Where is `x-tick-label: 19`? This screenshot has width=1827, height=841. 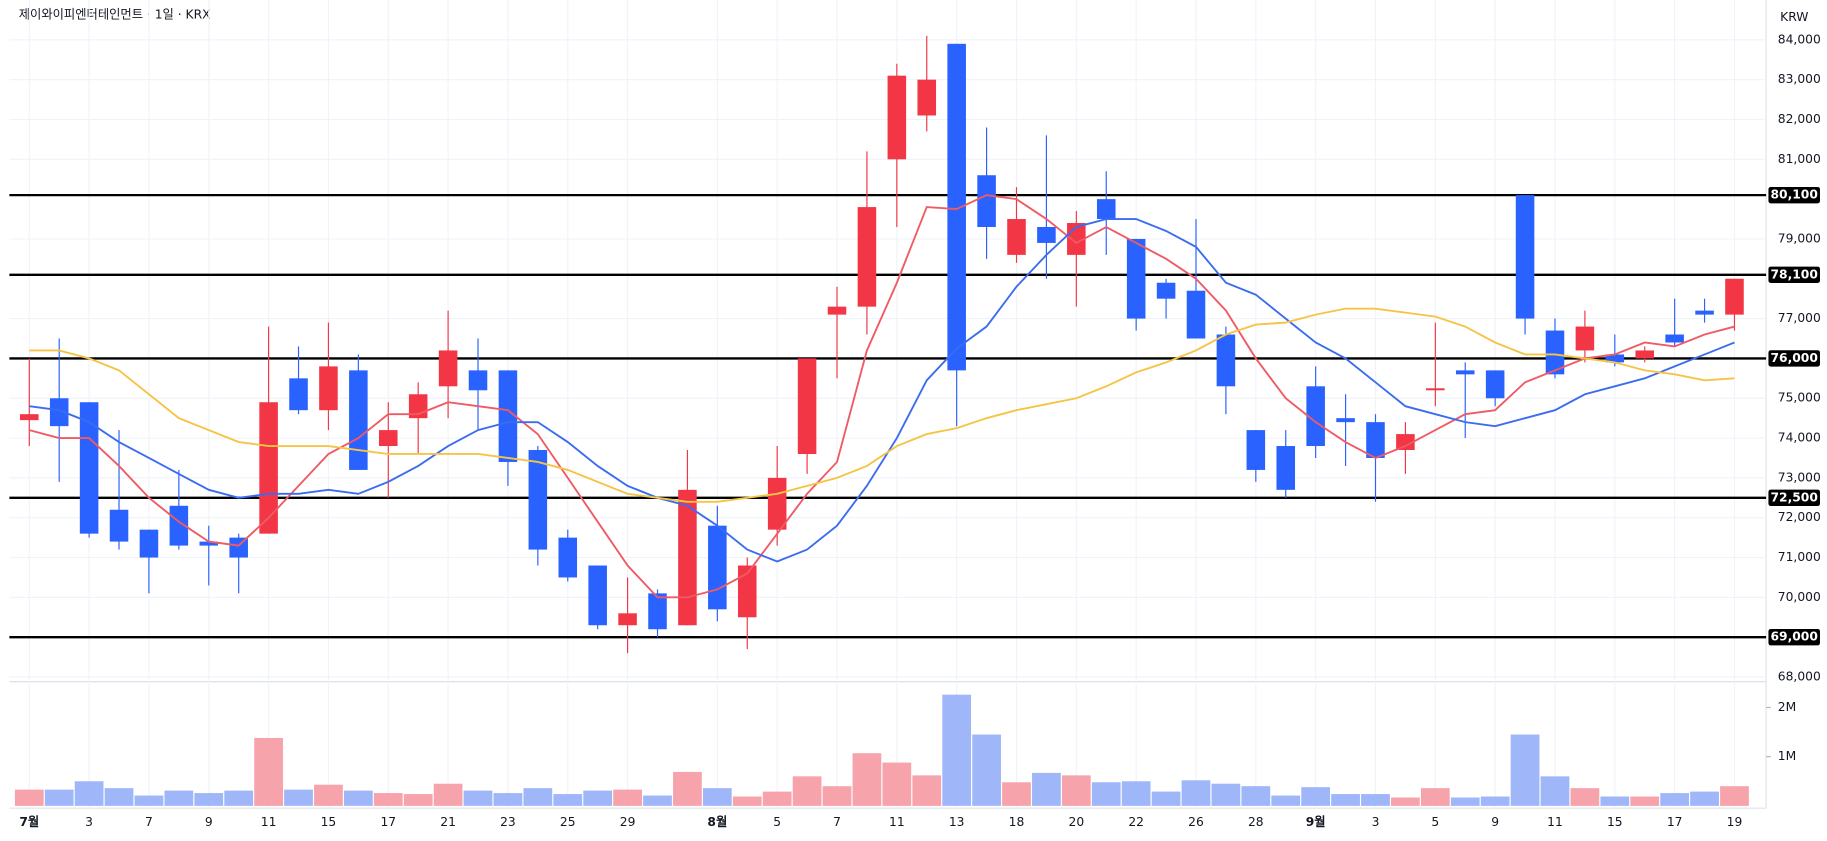
x-tick-label: 19 is located at coordinates (1735, 822).